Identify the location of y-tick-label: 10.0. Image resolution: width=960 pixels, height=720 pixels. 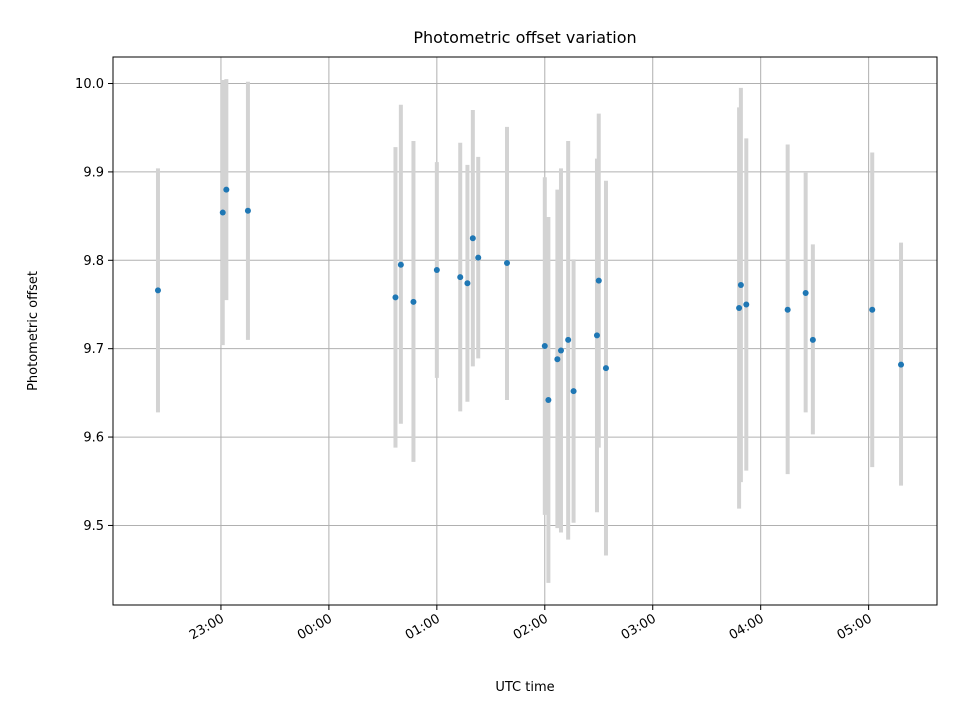
(89, 84).